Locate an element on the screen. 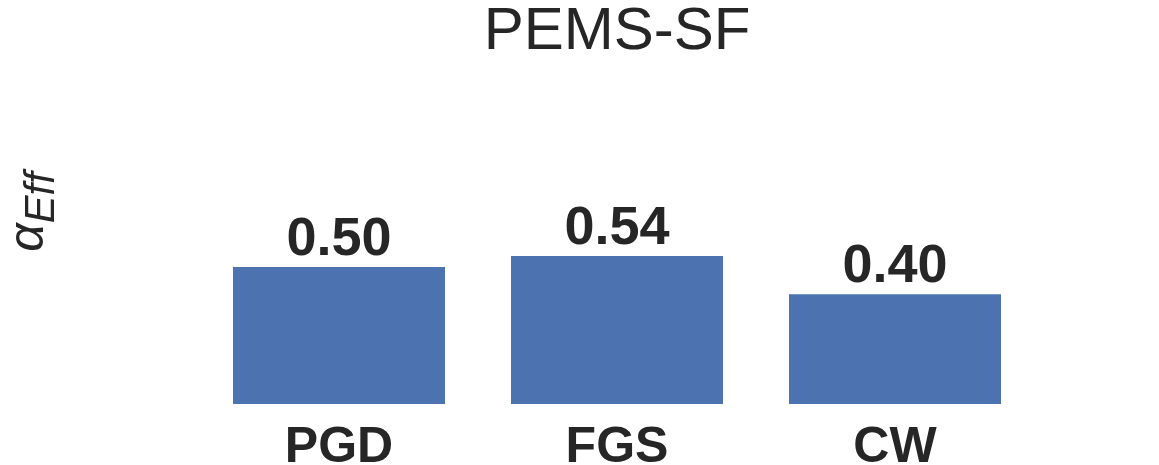 This screenshot has width=1159, height=465. x-tick-label: CW is located at coordinates (895, 440).